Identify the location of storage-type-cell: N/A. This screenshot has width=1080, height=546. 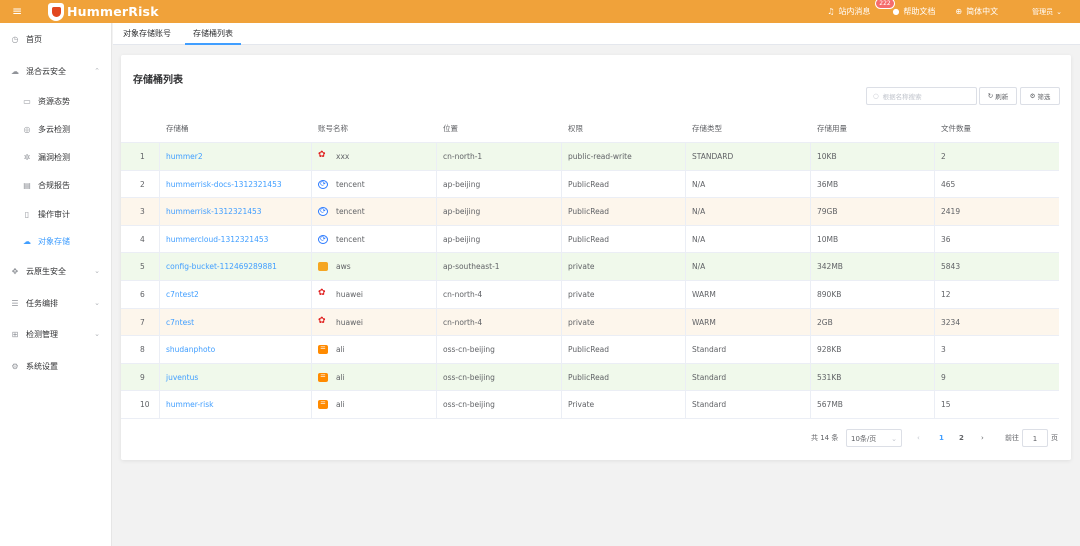
(699, 239).